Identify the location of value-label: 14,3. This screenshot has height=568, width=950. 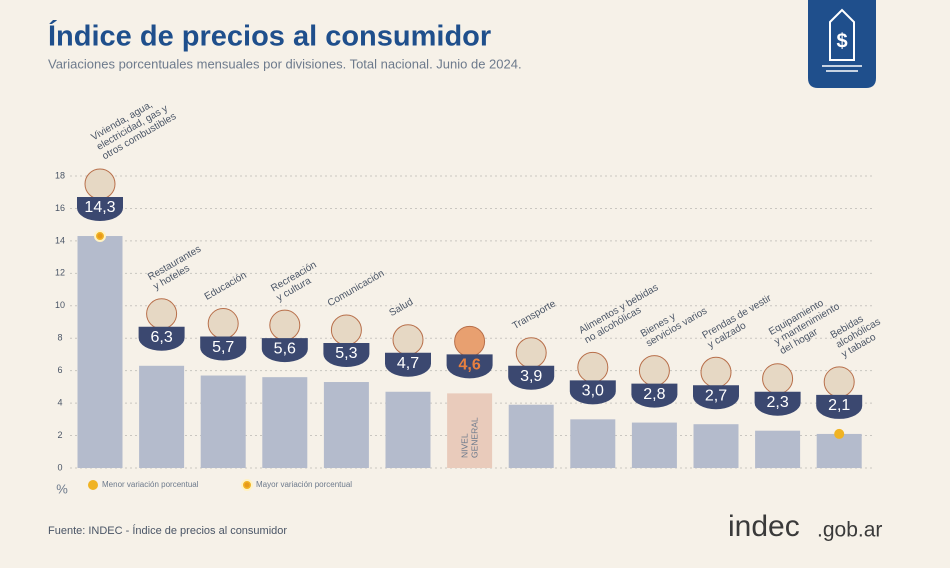
(99, 207).